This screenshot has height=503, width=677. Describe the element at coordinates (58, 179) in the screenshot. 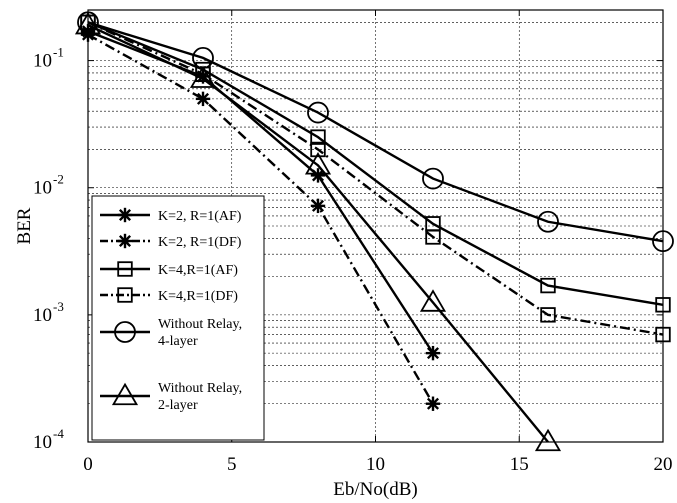

I see `y-tick-exponent: -2` at that location.